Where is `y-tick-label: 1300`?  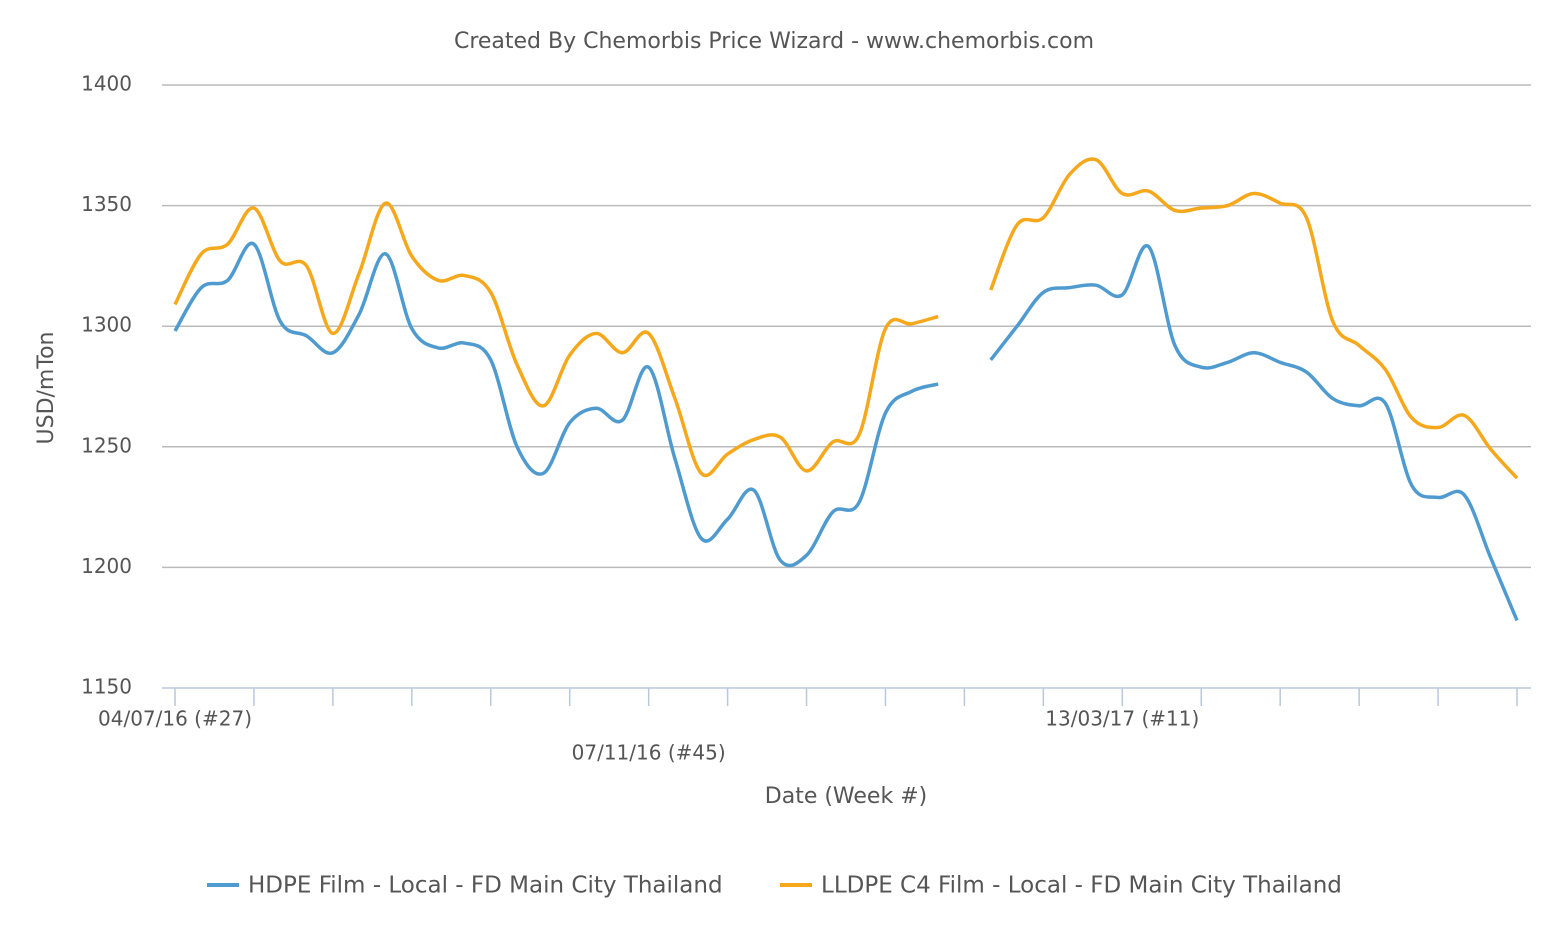 y-tick-label: 1300 is located at coordinates (106, 325).